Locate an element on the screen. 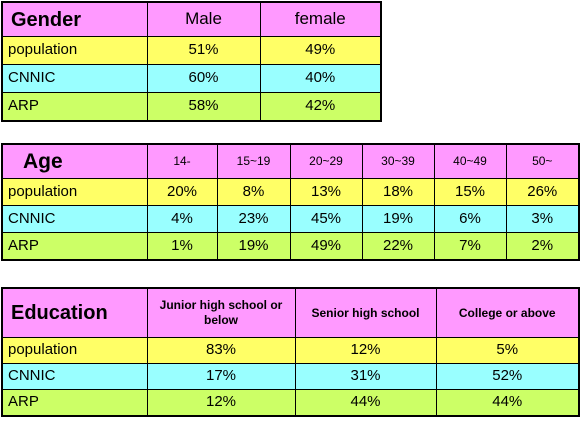  cell-value: 6% is located at coordinates (470, 219).